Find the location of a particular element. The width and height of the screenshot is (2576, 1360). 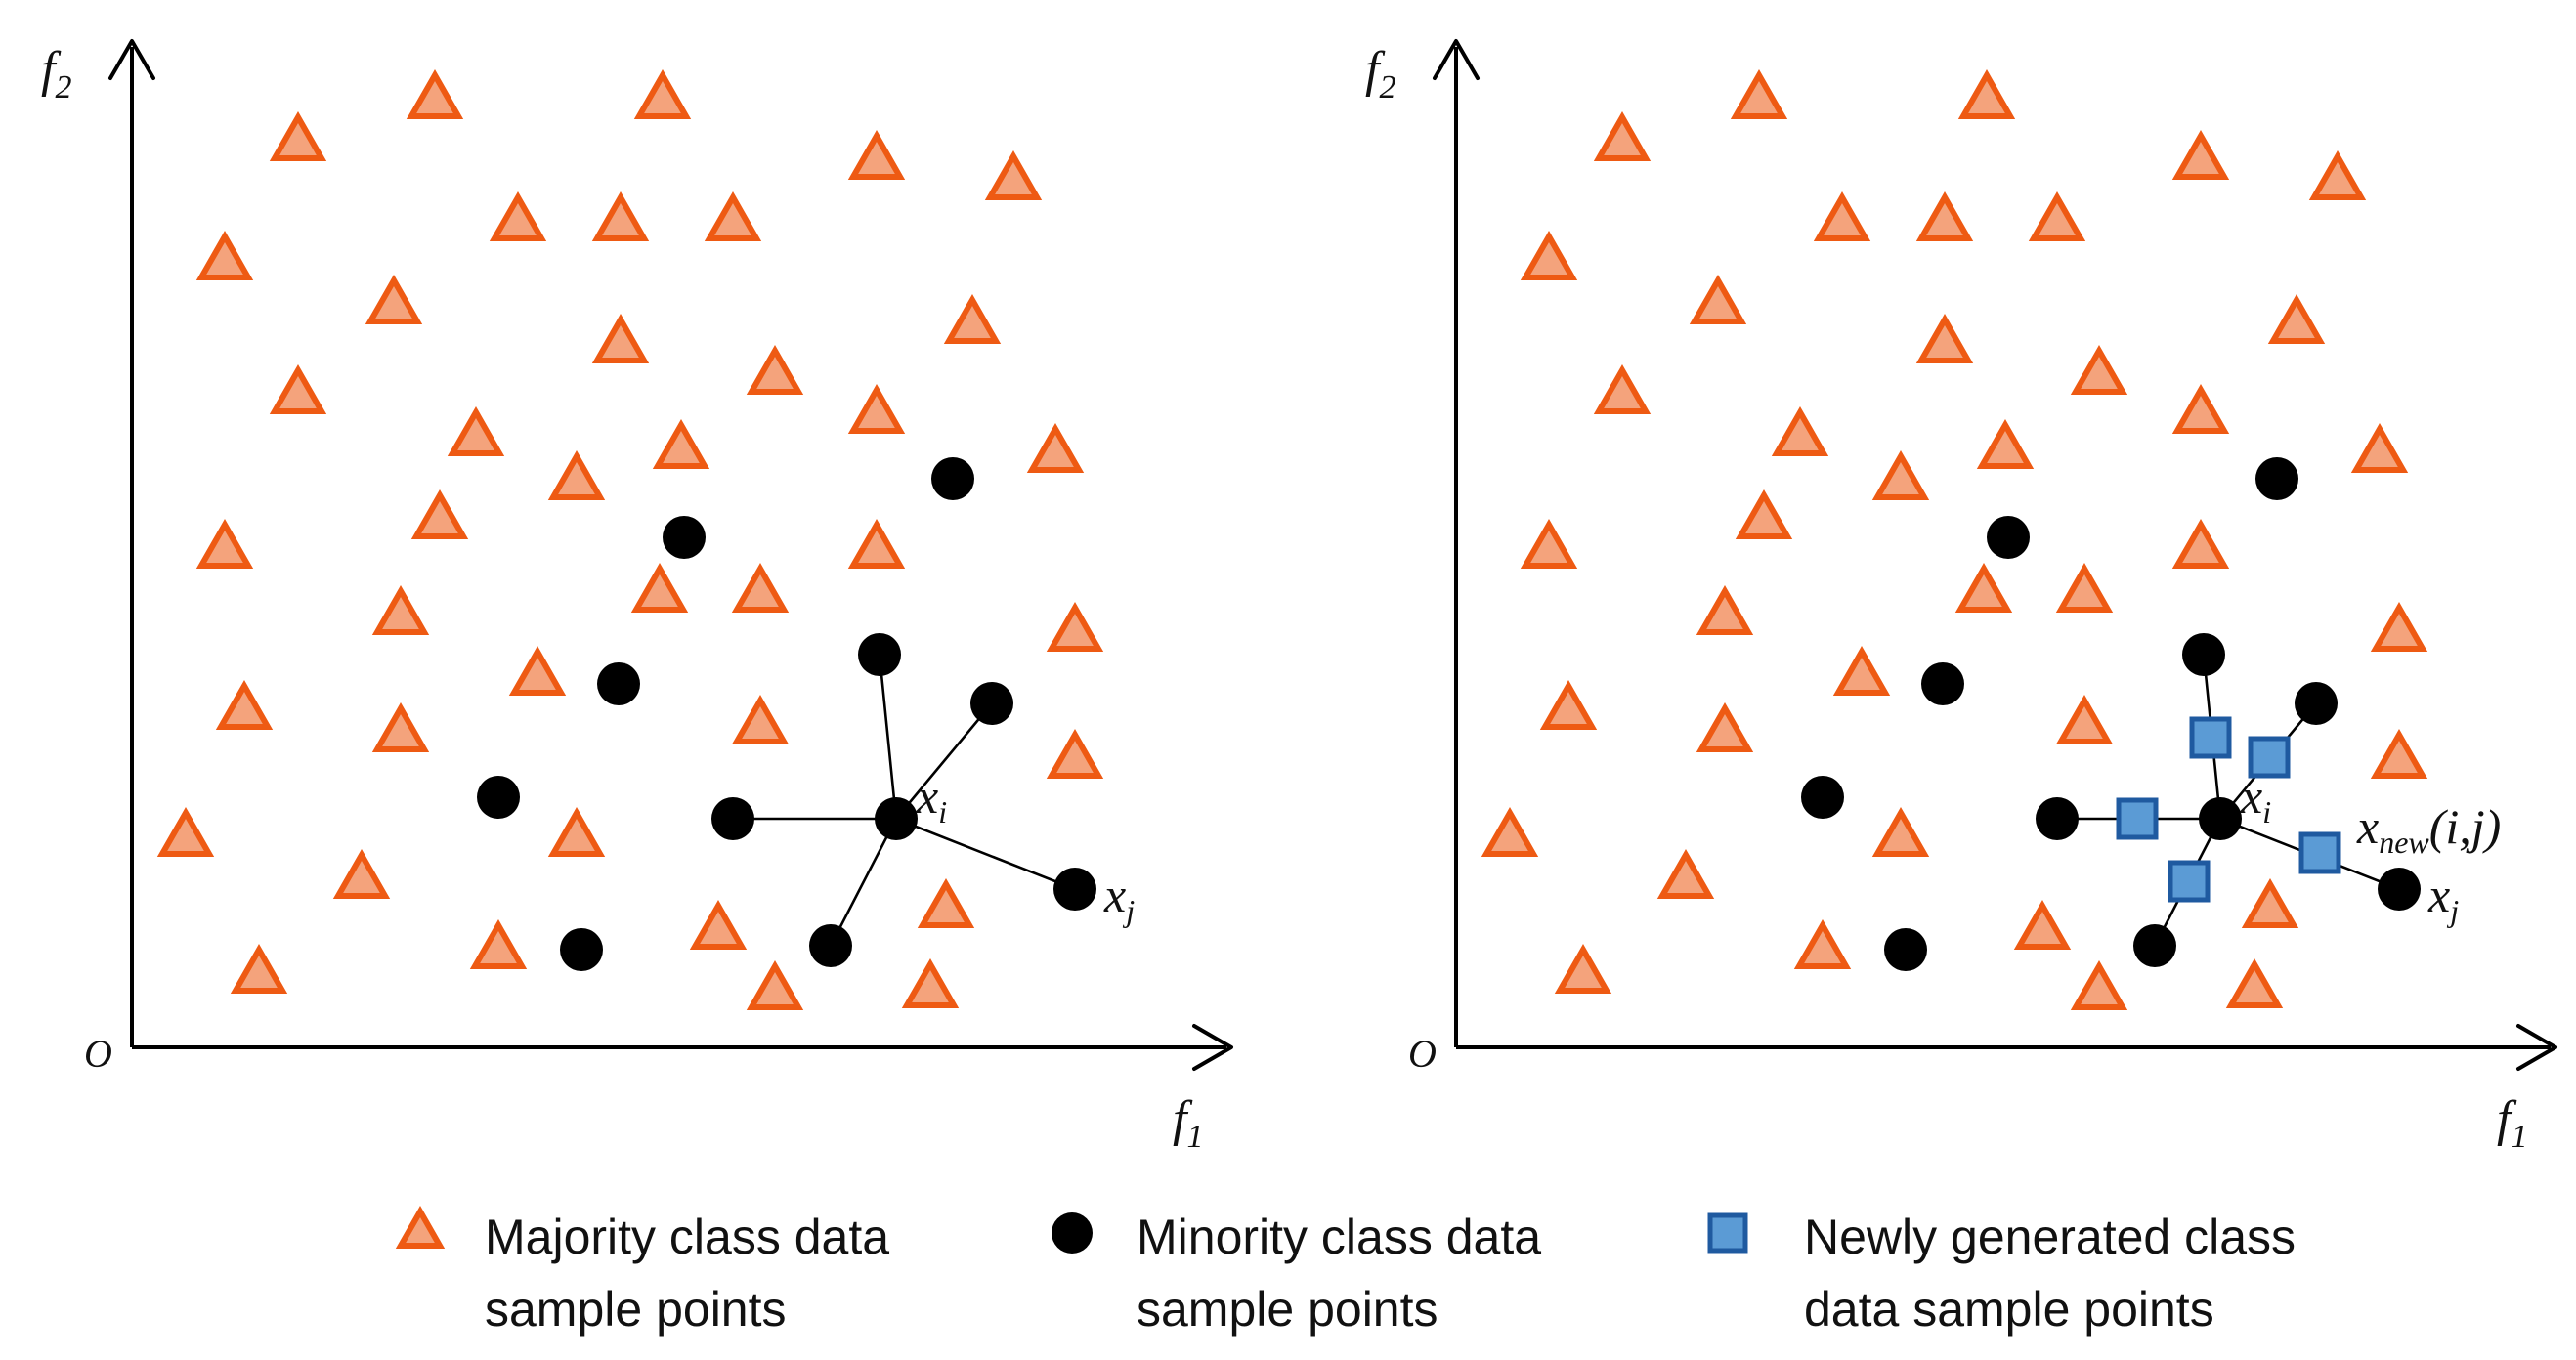

x-axis-label: f1 is located at coordinates (1188, 1123).